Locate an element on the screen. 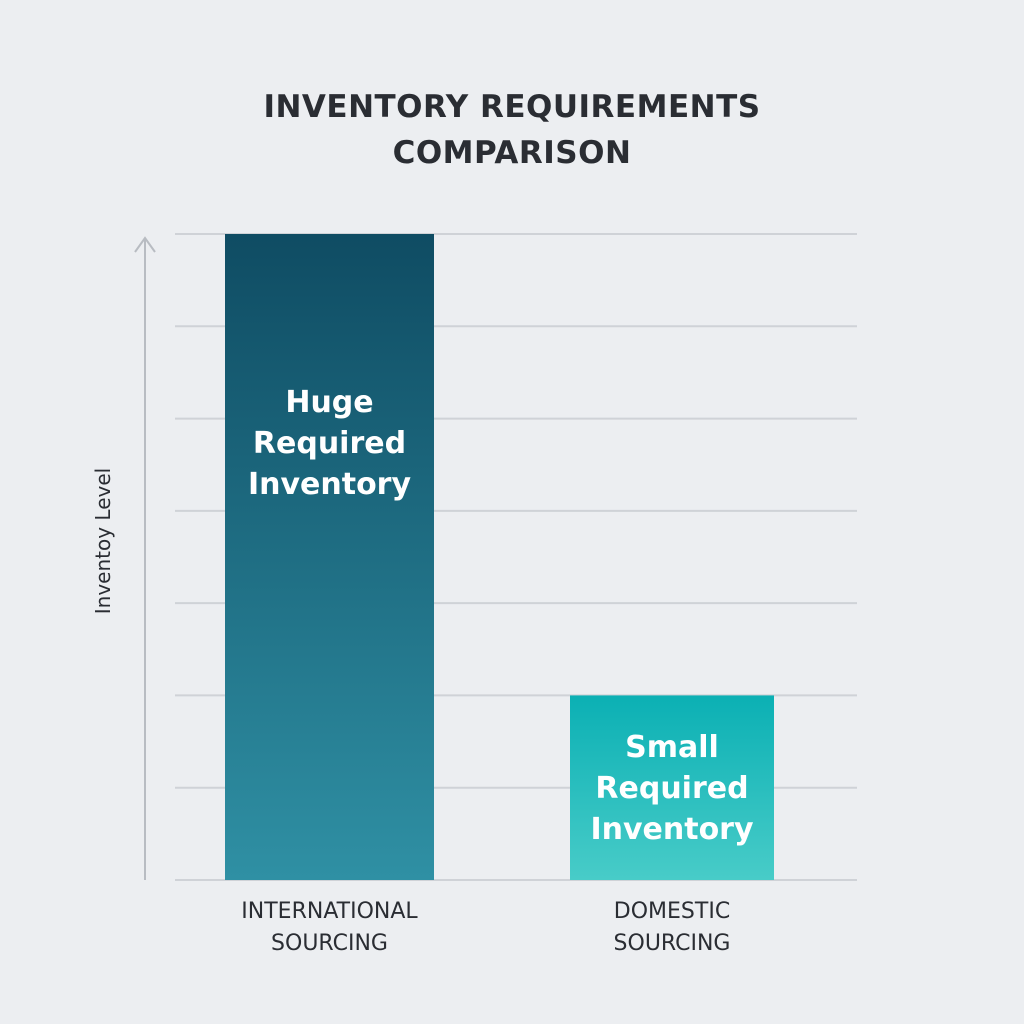 Image resolution: width=1024 pixels, height=1024 pixels. chart-title: INVENTORY REQUIREMENTS COMPARISON is located at coordinates (512, 130).